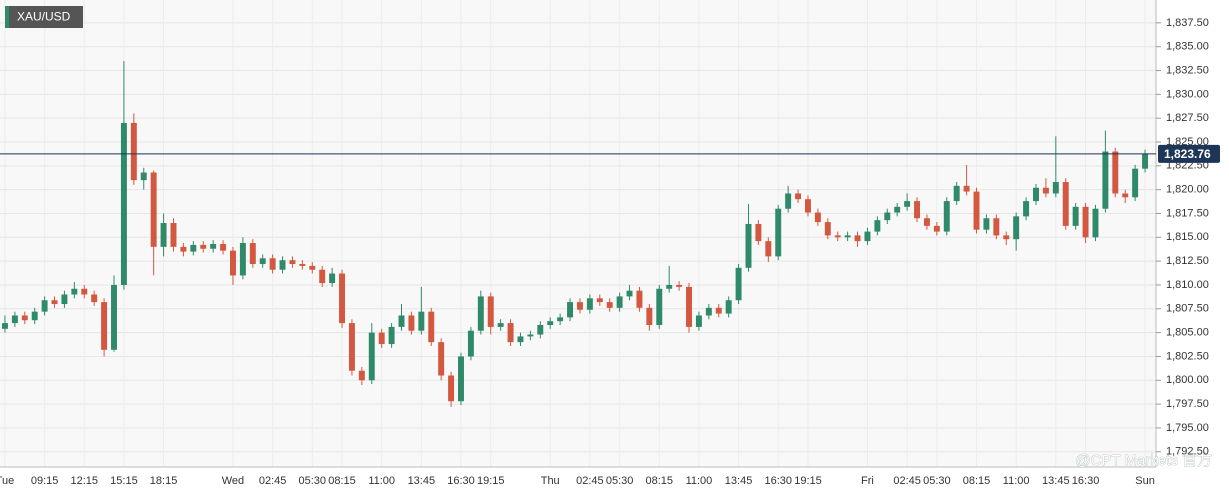 The image size is (1229, 495). Describe the element at coordinates (1187, 356) in the screenshot. I see `y-tick-label: 1,802.50` at that location.